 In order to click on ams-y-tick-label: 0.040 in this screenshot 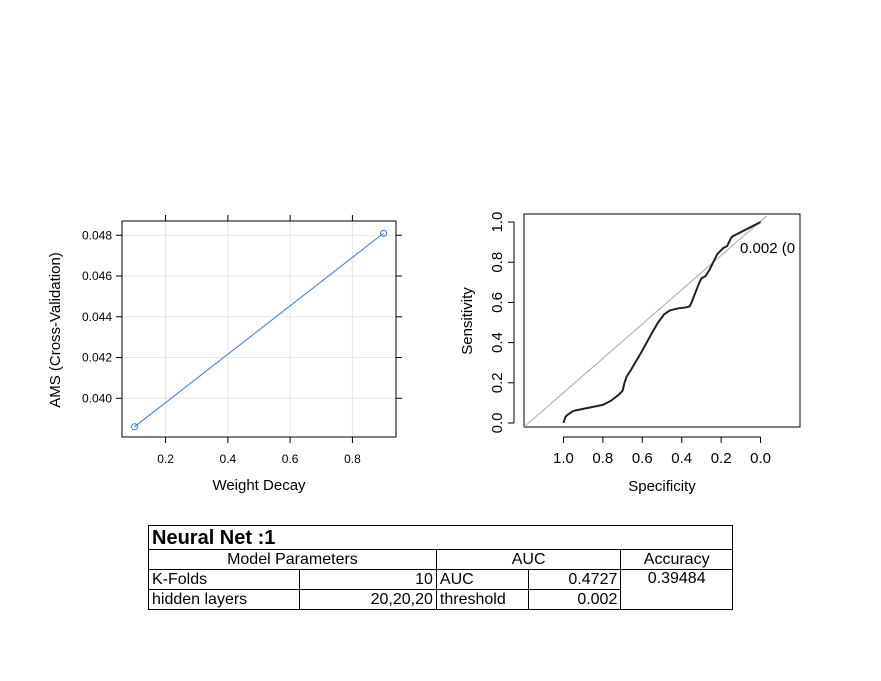, I will do `click(97, 398)`.